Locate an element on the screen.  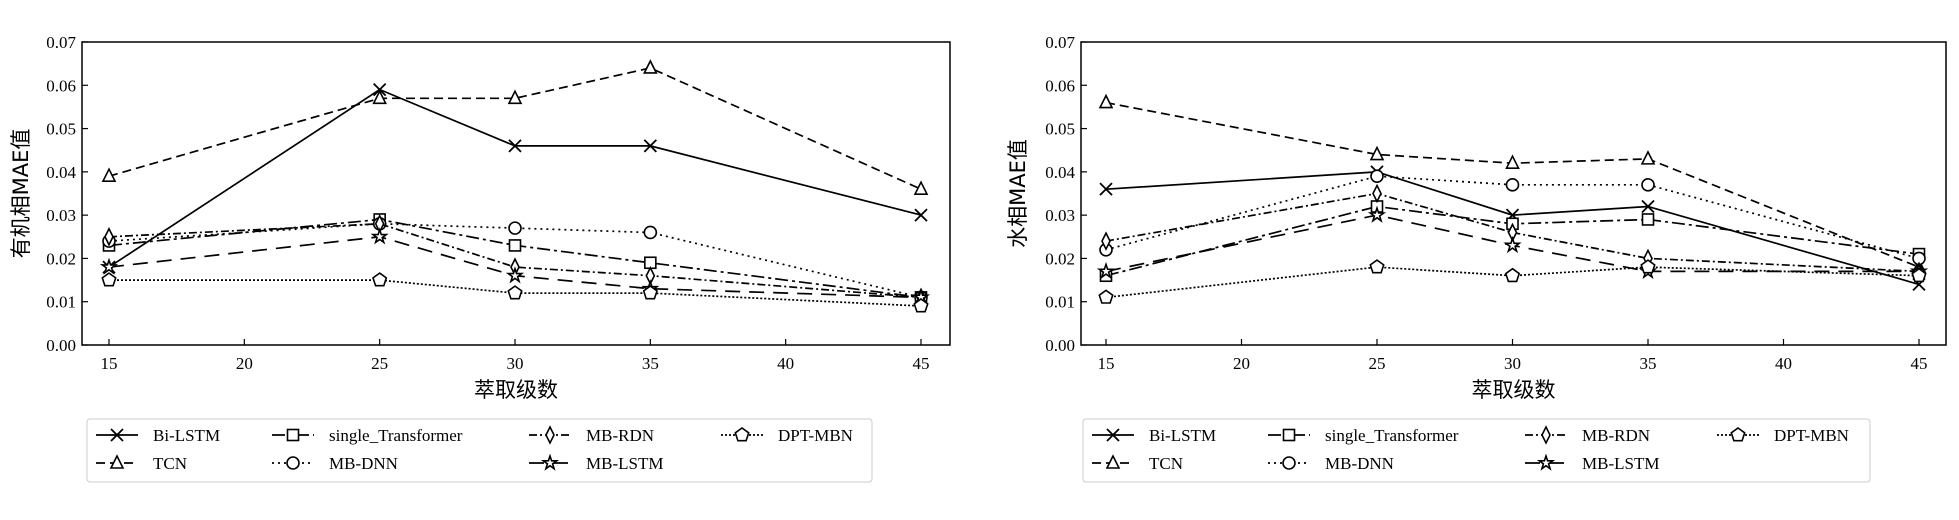
legend-item: MB-LSTM is located at coordinates (1592, 463).